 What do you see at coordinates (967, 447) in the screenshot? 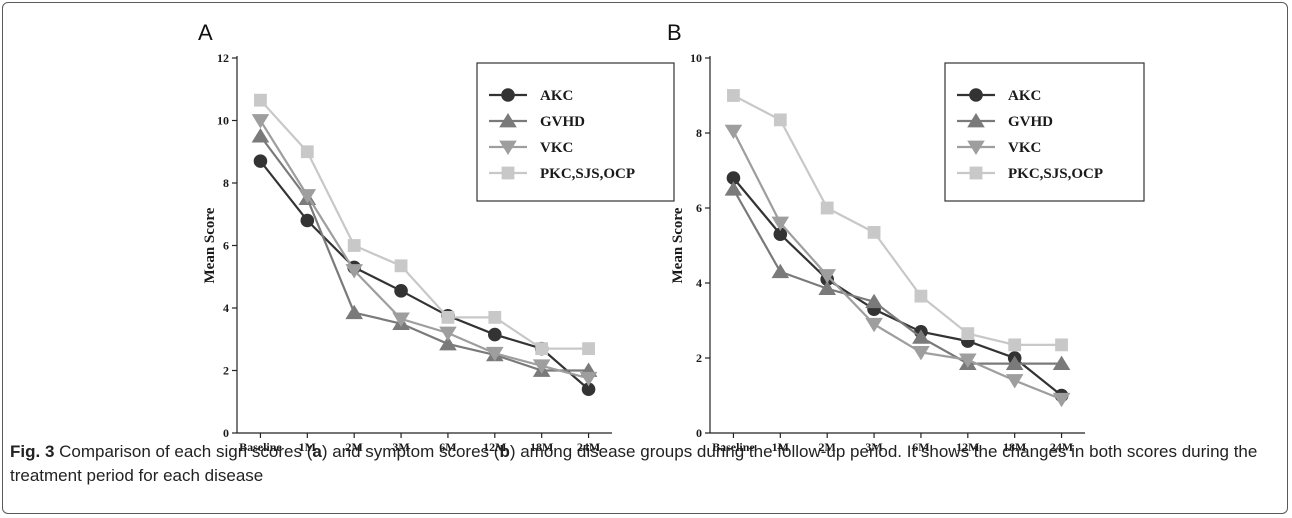
I see `x-tick-label: 12M` at bounding box center [967, 447].